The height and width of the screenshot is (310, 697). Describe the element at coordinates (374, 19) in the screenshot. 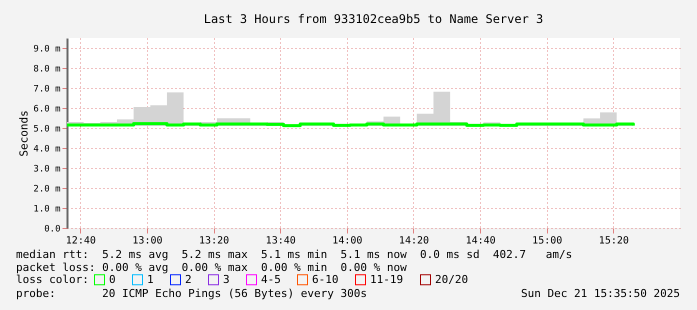

I see `chart-title: Last 3 Hours from 933102cea9b5 to Name Server 3` at that location.